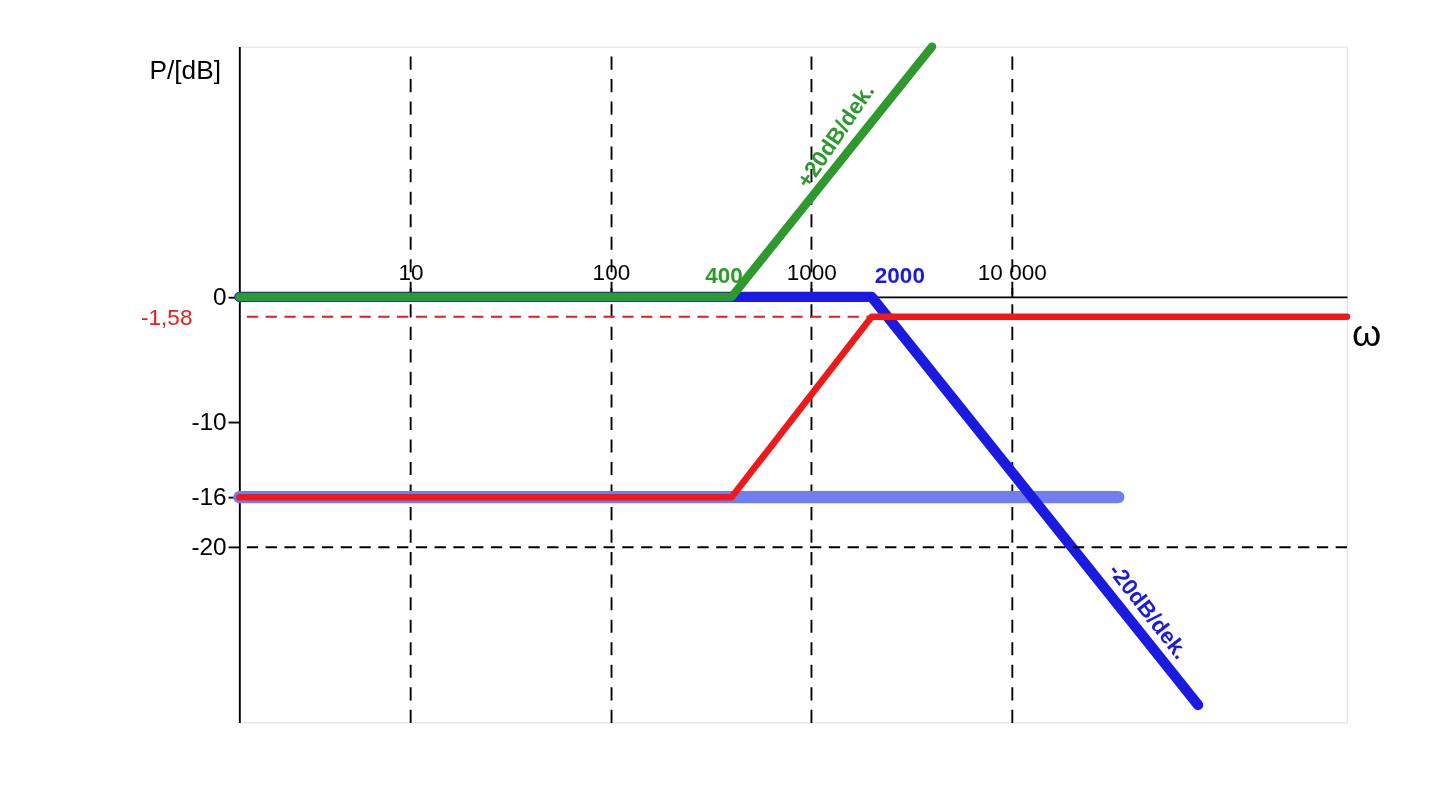  Describe the element at coordinates (209, 547) in the screenshot. I see `y-tick-label: -20` at that location.